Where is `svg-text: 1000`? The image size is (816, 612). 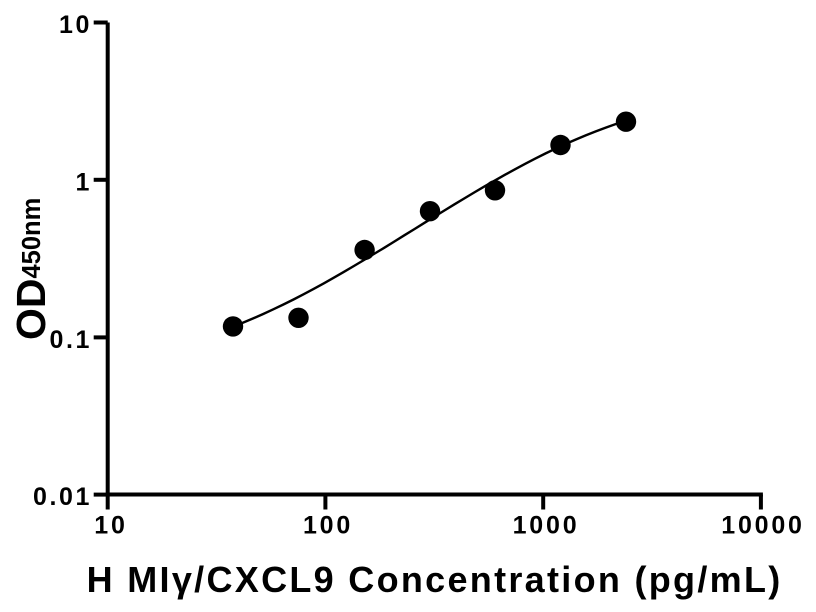
svg-text: 1000 is located at coordinates (546, 526).